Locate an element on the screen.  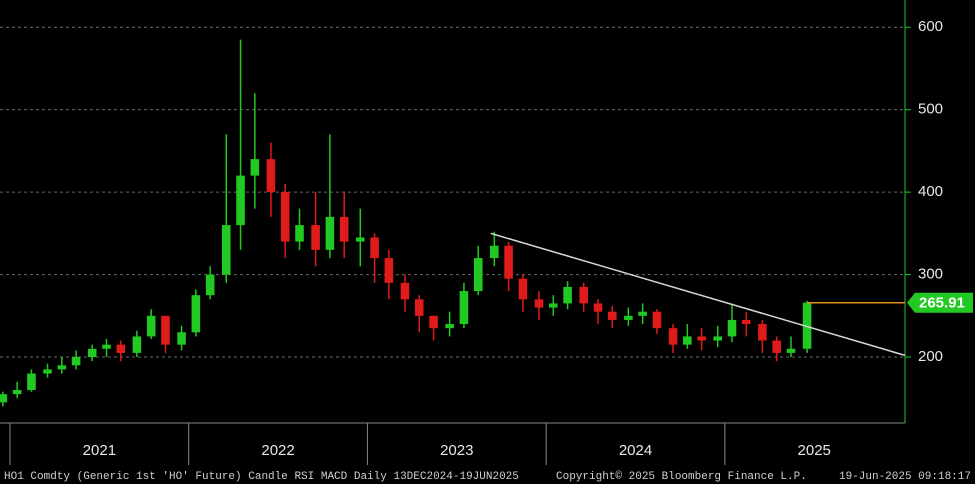
last-price-label: 265.91 is located at coordinates (942, 303).